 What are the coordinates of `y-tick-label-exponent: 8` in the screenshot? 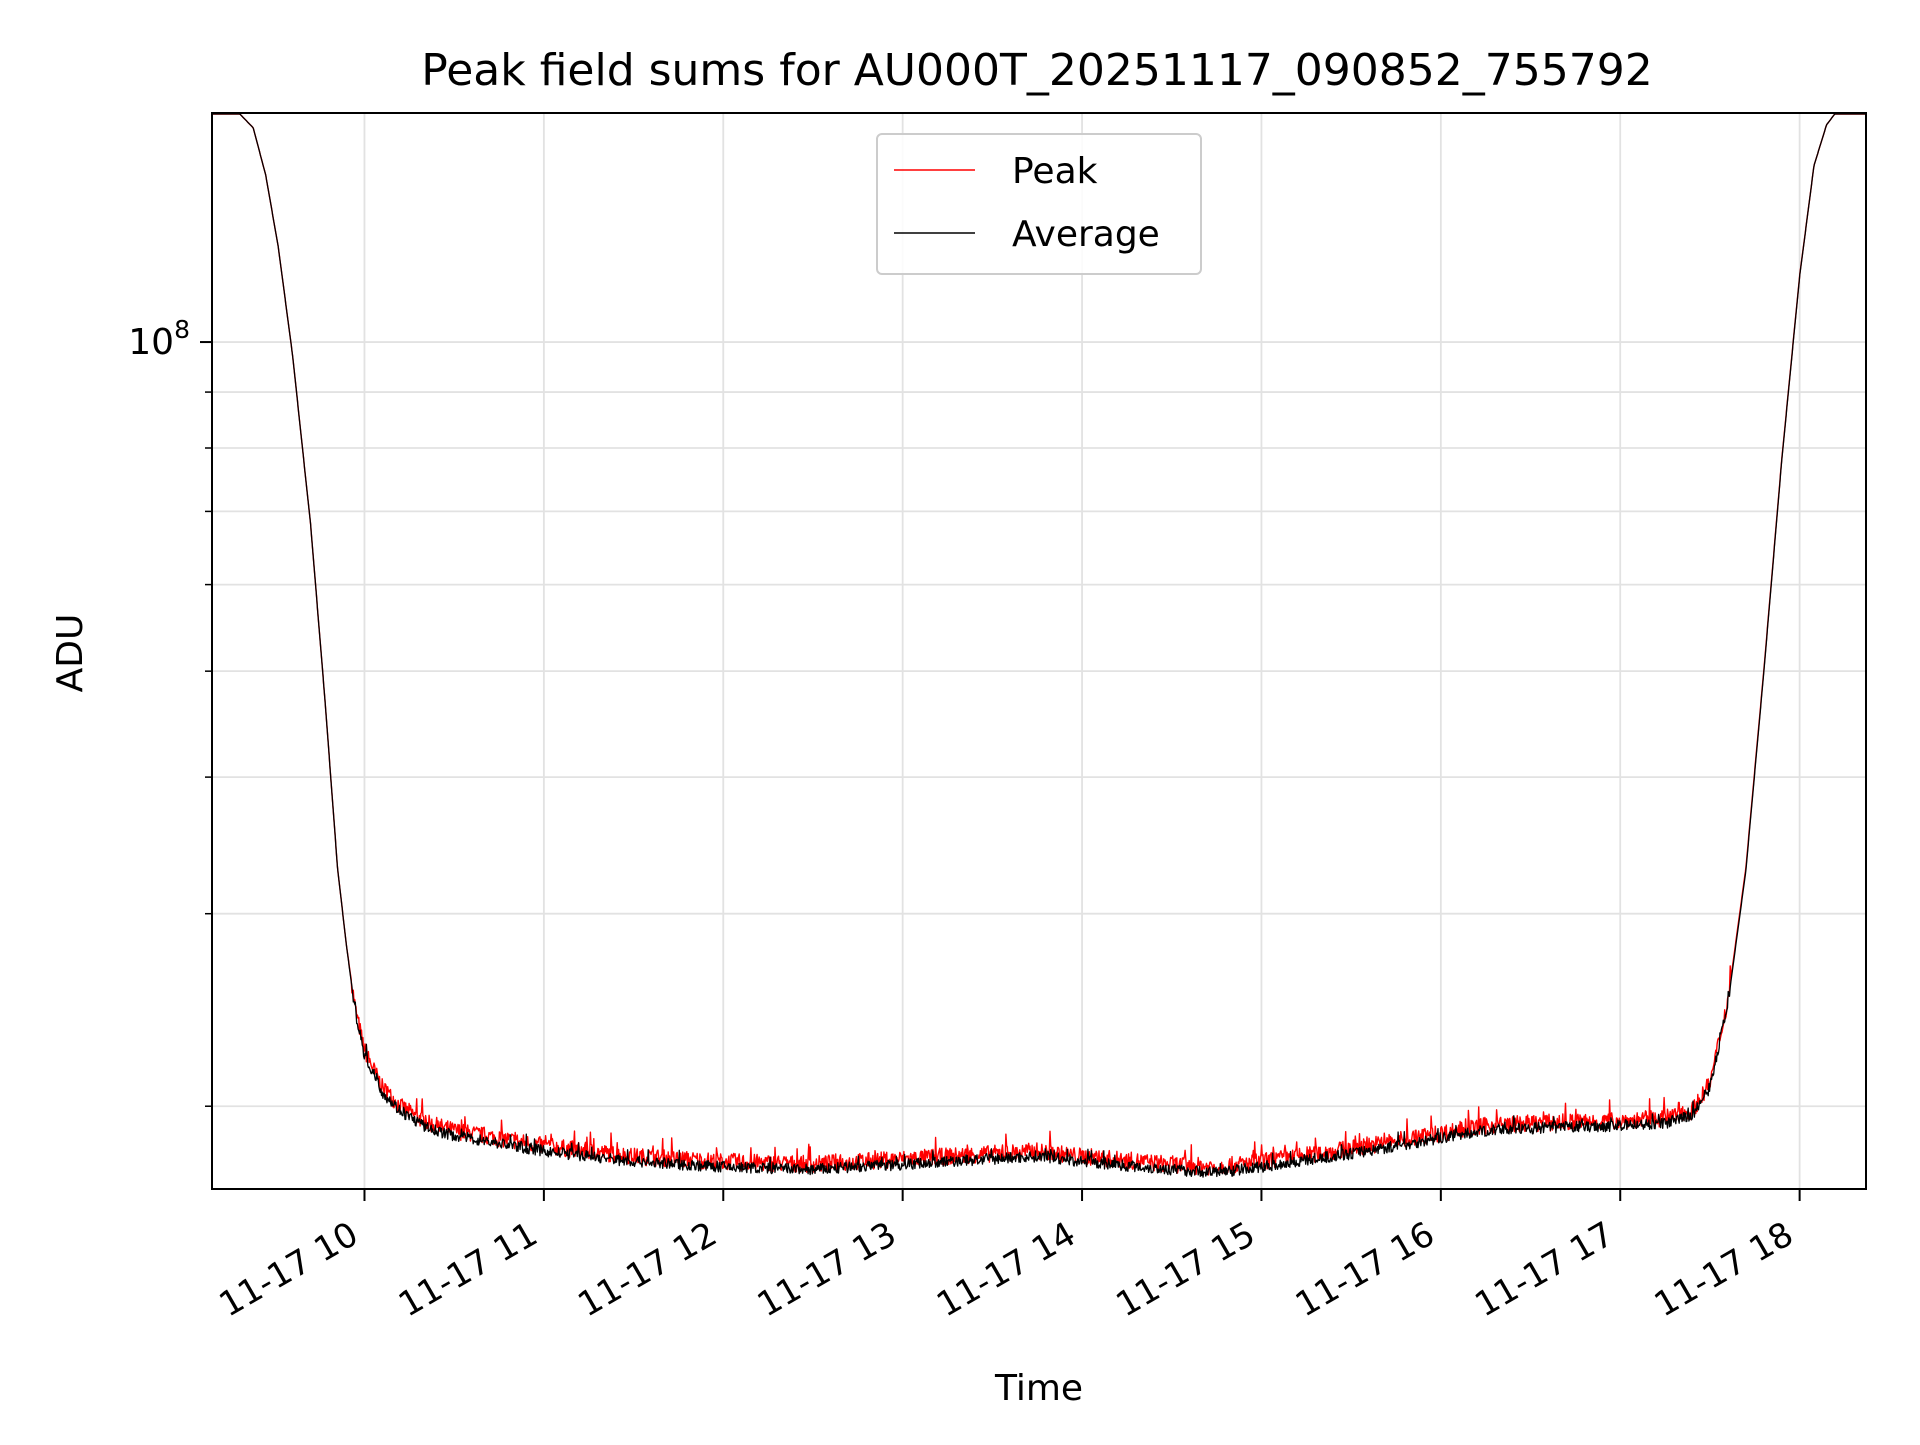 It's located at (182, 329).